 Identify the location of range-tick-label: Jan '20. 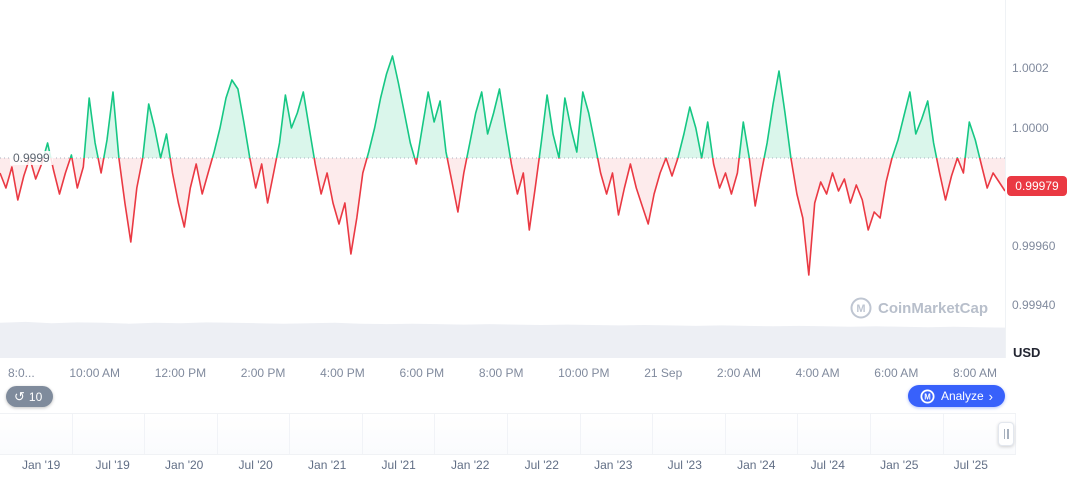
(184, 465).